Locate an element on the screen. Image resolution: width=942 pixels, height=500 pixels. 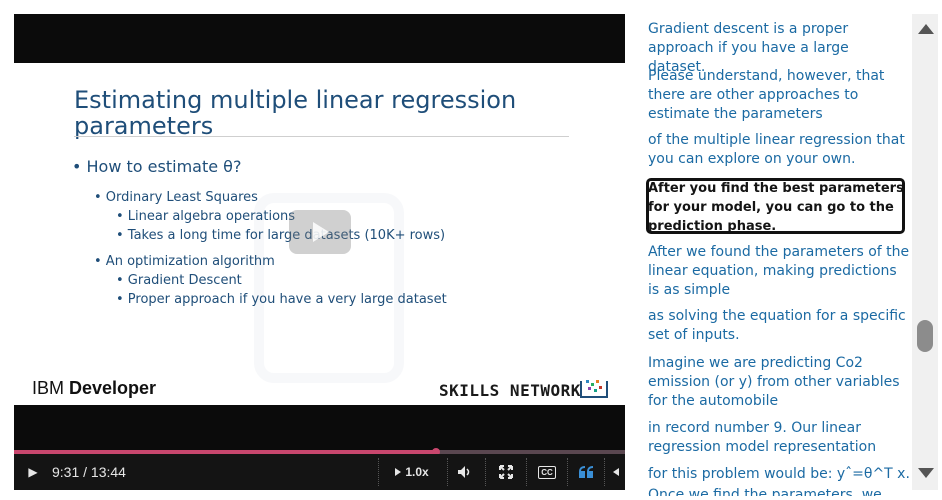
background-watermark is located at coordinates (329, 288).